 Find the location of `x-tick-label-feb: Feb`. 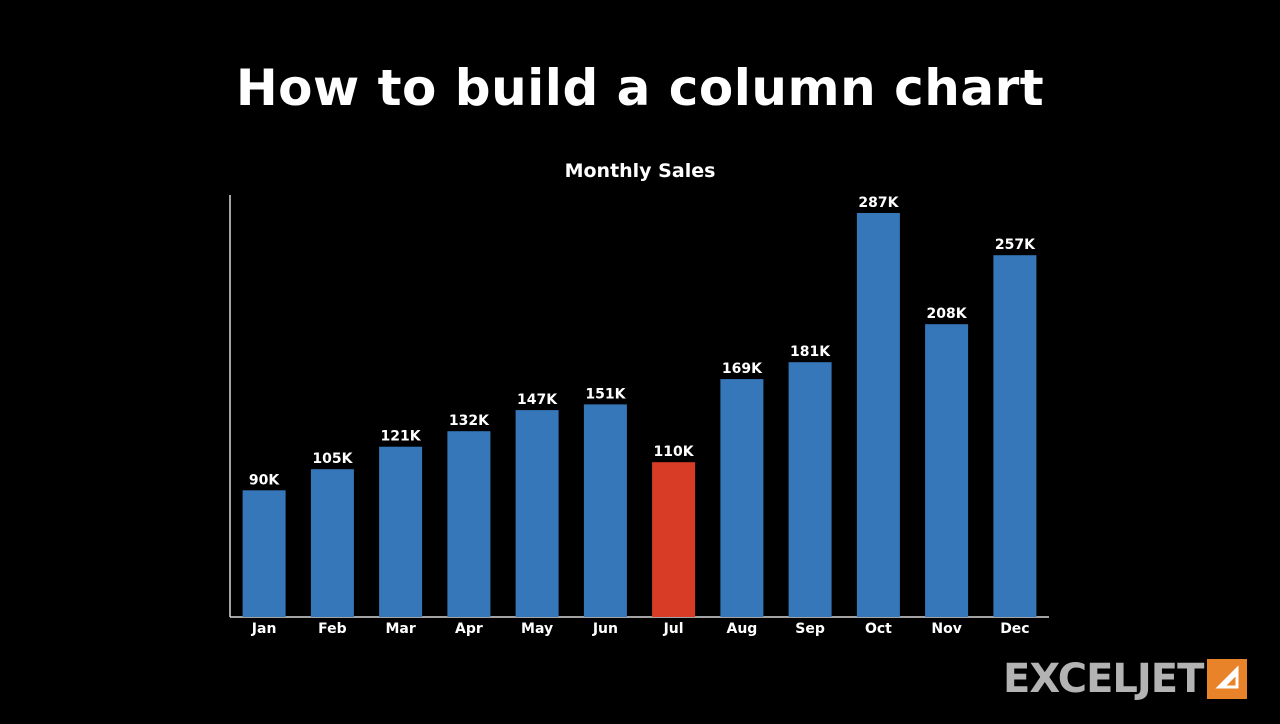

x-tick-label-feb: Feb is located at coordinates (332, 629).